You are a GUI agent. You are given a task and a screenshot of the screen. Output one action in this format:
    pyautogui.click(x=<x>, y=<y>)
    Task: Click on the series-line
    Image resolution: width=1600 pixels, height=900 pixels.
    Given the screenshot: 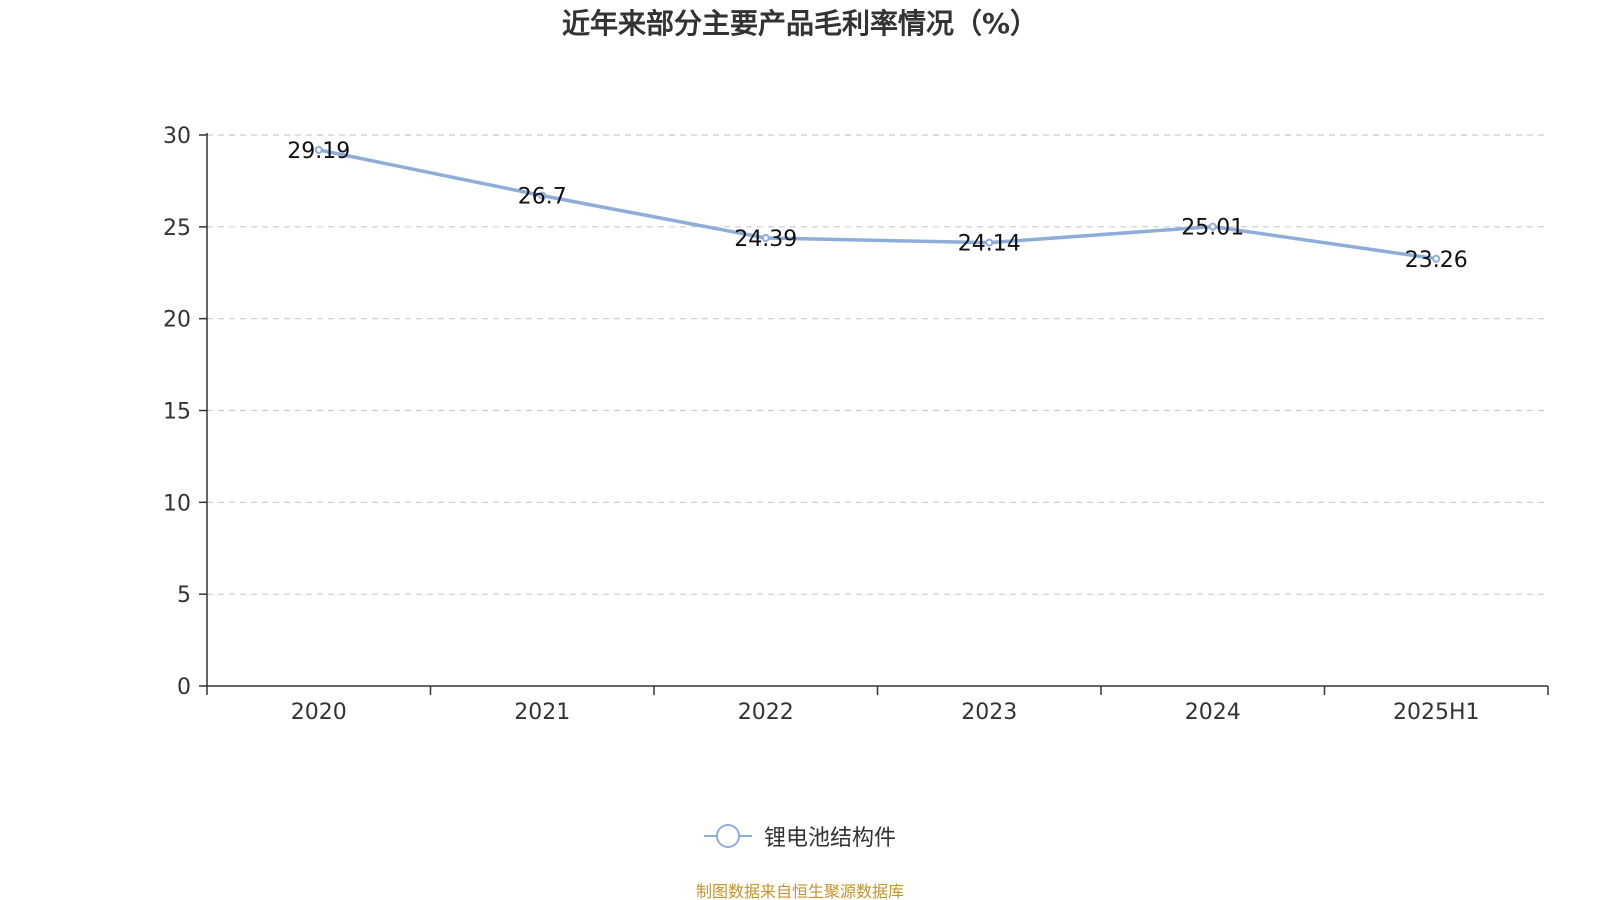 What is the action you would take?
    pyautogui.click(x=877, y=204)
    